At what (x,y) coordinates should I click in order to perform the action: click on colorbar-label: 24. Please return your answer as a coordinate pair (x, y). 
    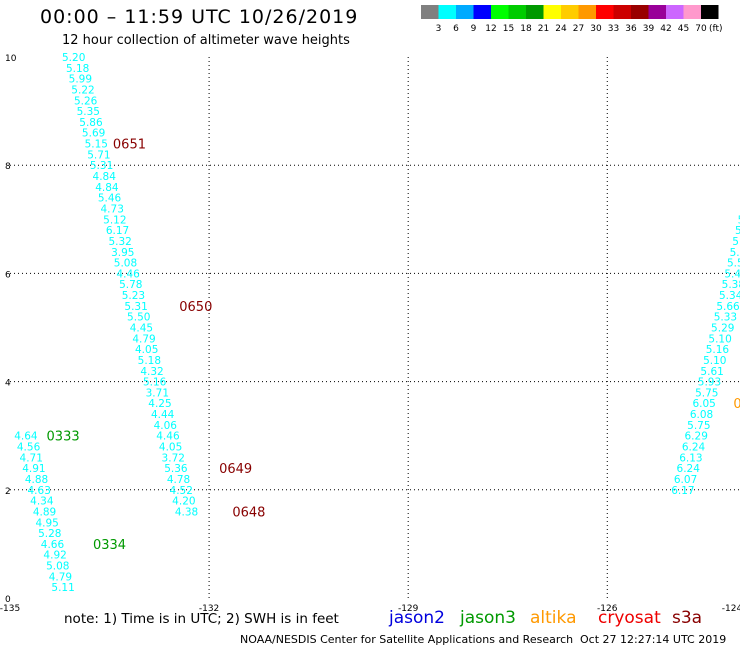
    Looking at the image, I should click on (561, 29).